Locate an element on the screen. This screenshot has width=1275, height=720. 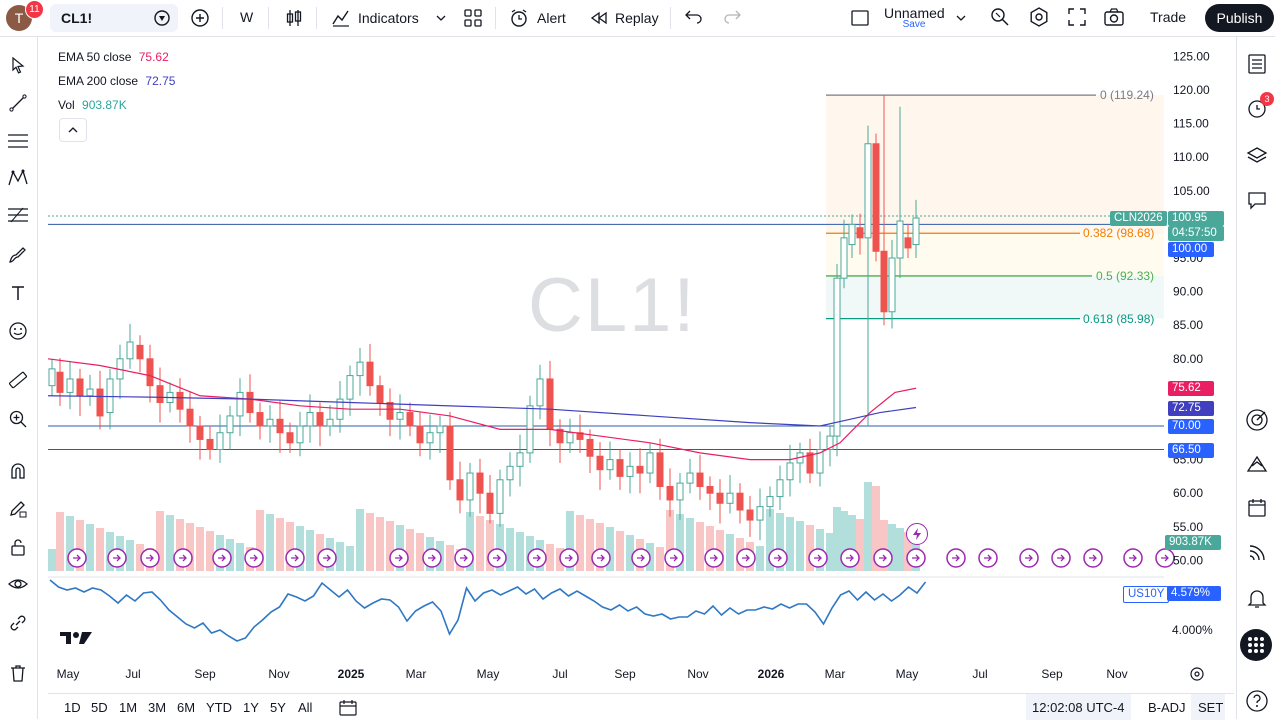
calendar-icon is located at coordinates (1257, 508).